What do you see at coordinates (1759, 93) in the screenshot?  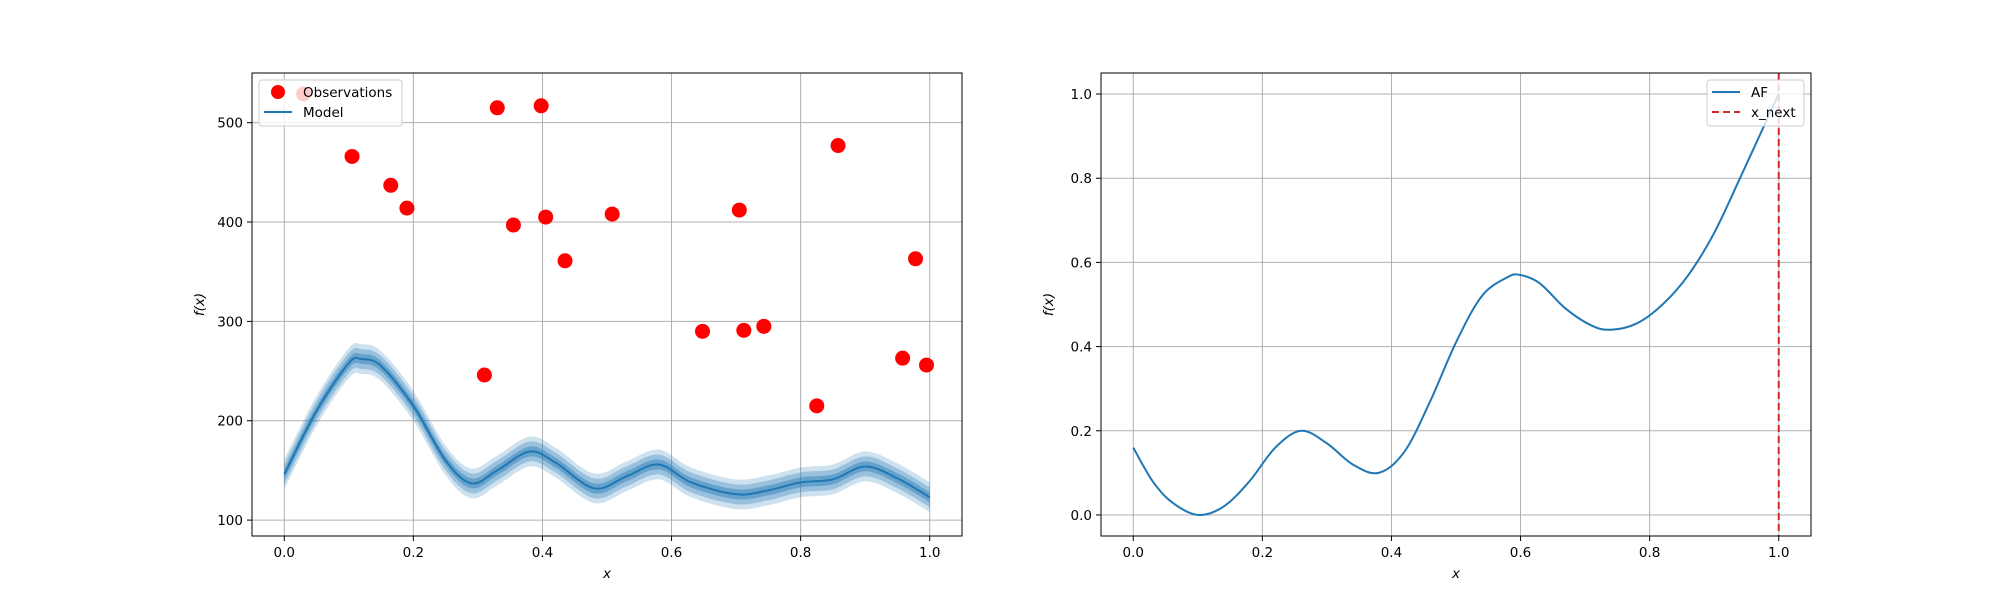 I see `legend-af-label: AF` at bounding box center [1759, 93].